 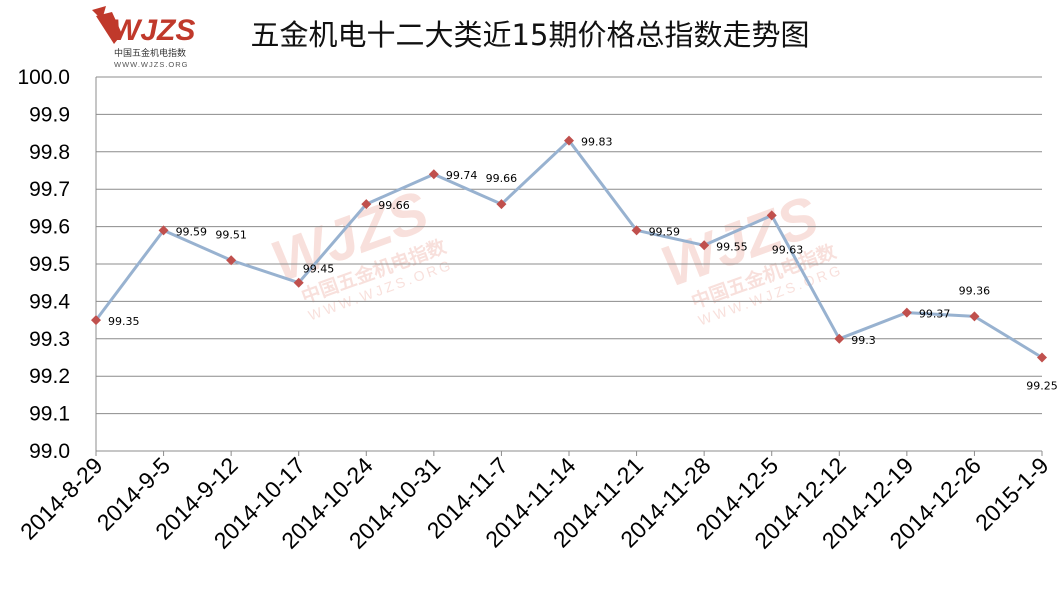 I want to click on x-tick-label-2015-1-9: 2015-1-9, so click(x=1011, y=493).